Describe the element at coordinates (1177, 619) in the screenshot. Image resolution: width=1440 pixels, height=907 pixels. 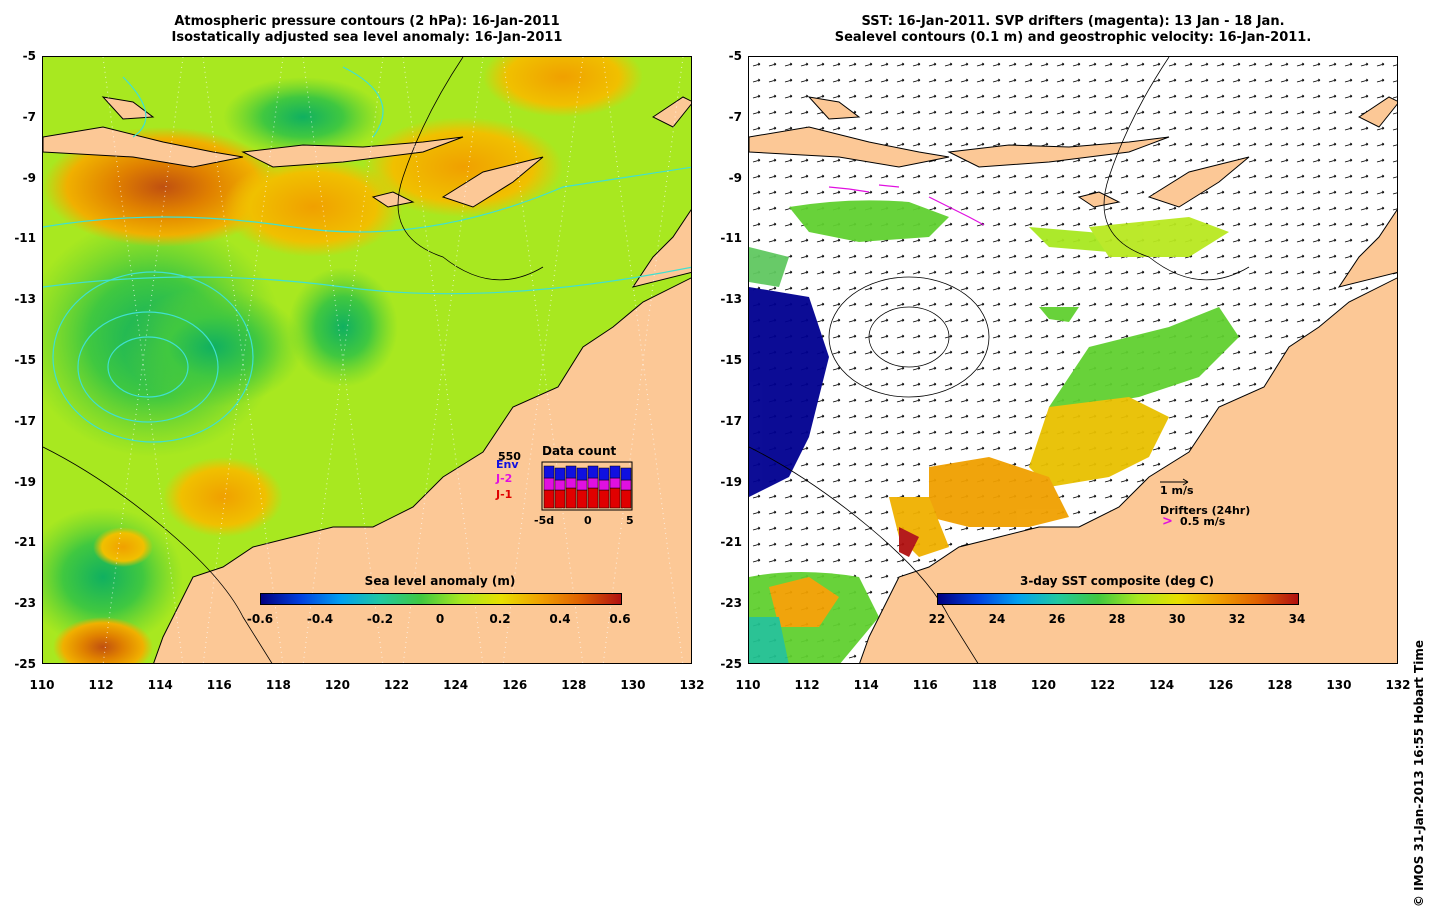
I see `sst-tick-label: 30` at that location.